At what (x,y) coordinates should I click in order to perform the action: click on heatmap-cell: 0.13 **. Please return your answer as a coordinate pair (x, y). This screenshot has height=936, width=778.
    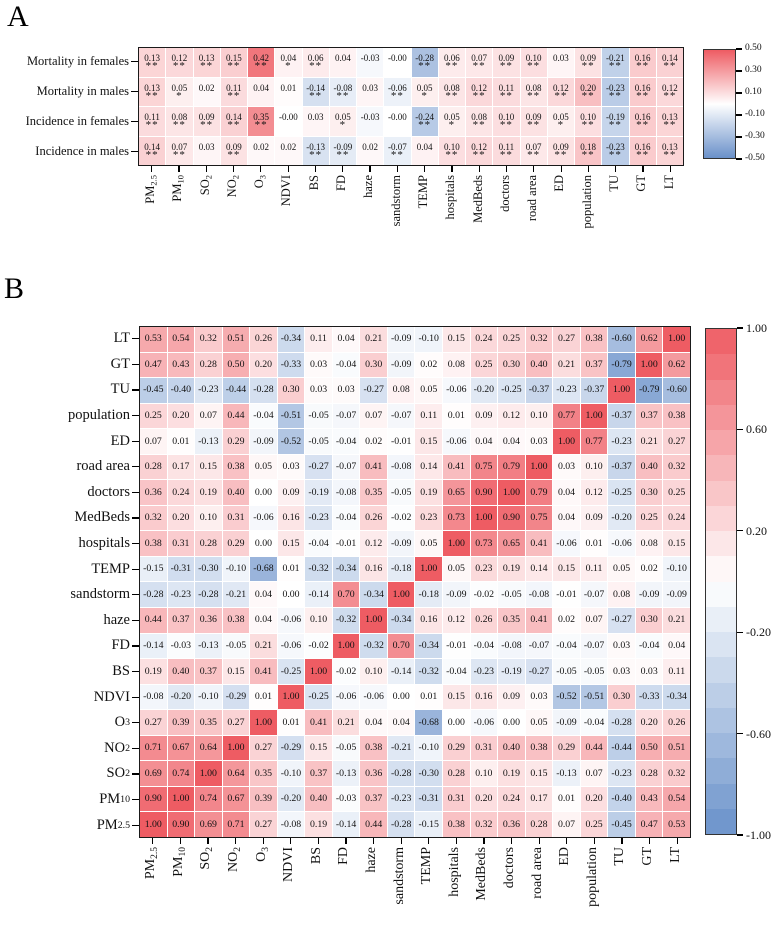
    Looking at the image, I should click on (669, 121).